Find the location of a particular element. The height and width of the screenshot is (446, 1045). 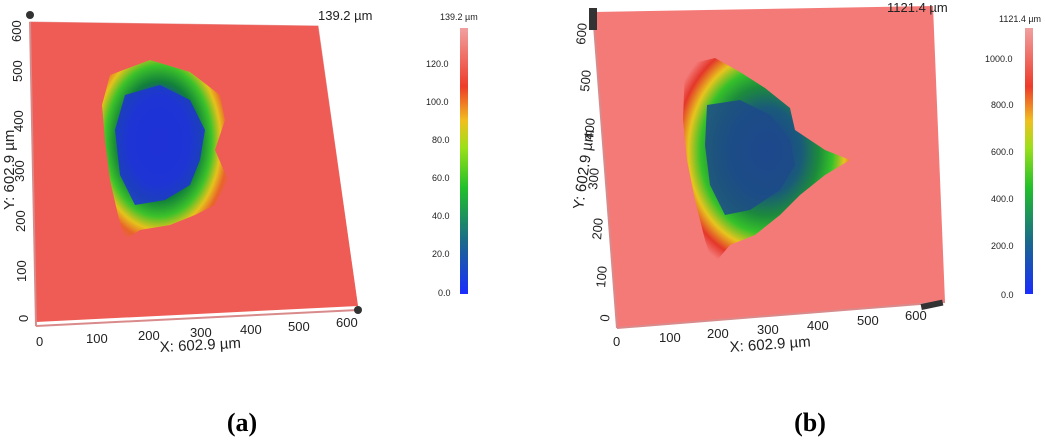

max-label-b: 1121.4 µm is located at coordinates (917, 7).